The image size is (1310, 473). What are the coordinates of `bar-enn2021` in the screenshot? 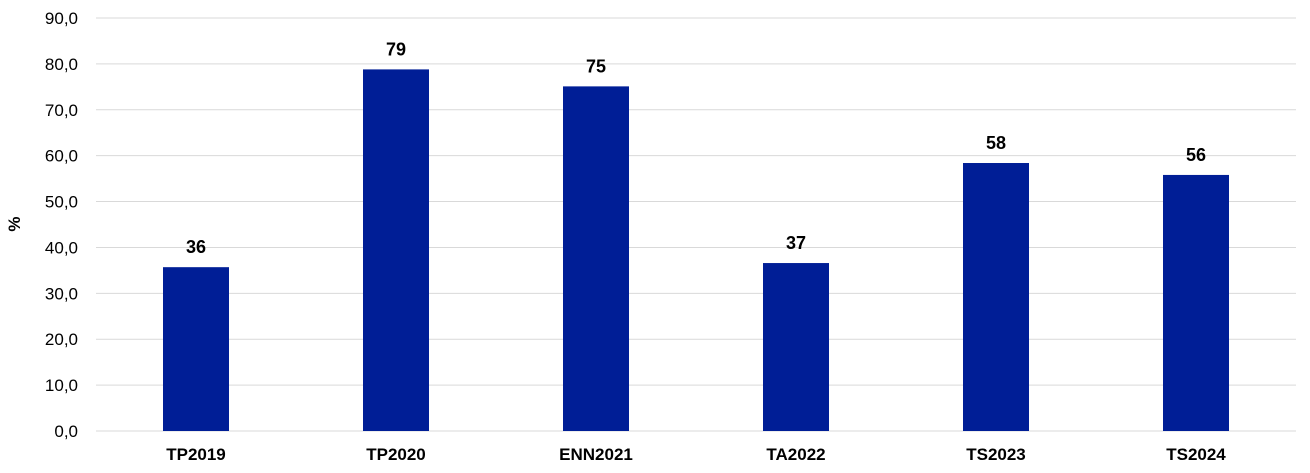 It's located at (596, 258).